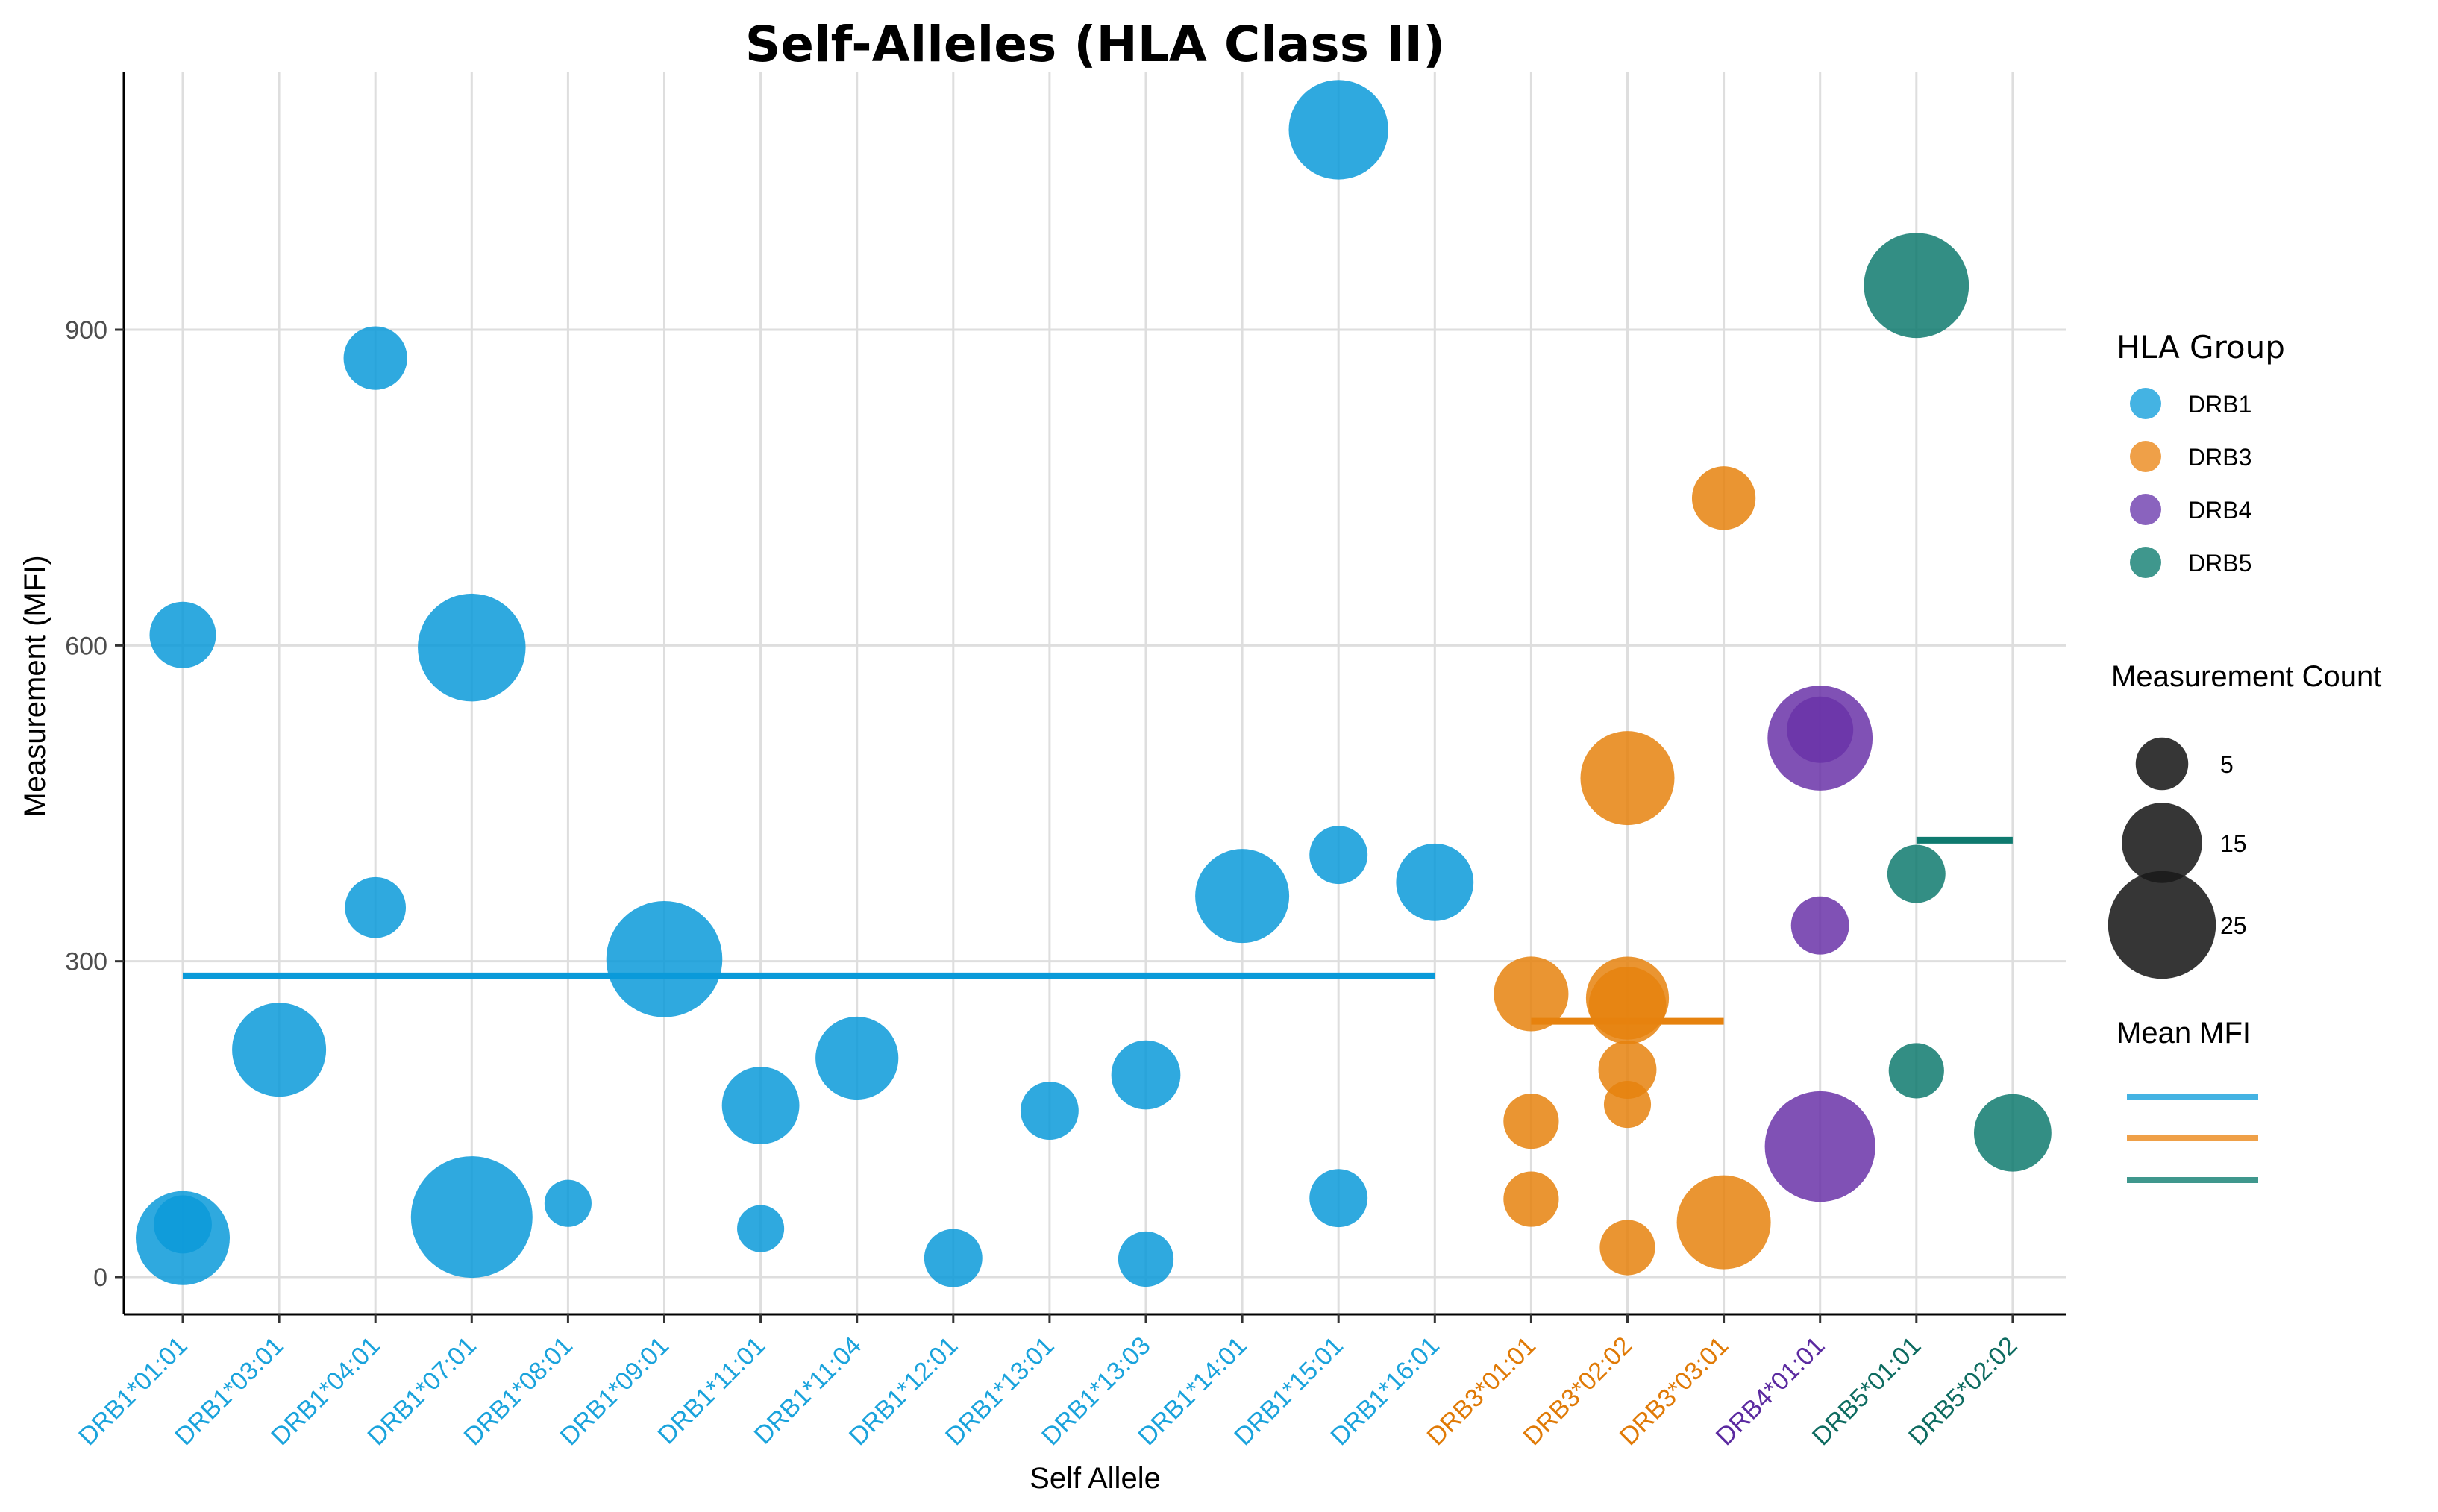 The width and height of the screenshot is (2438, 1512). What do you see at coordinates (2219, 563) in the screenshot?
I see `legend-label-drb5: DRB5` at bounding box center [2219, 563].